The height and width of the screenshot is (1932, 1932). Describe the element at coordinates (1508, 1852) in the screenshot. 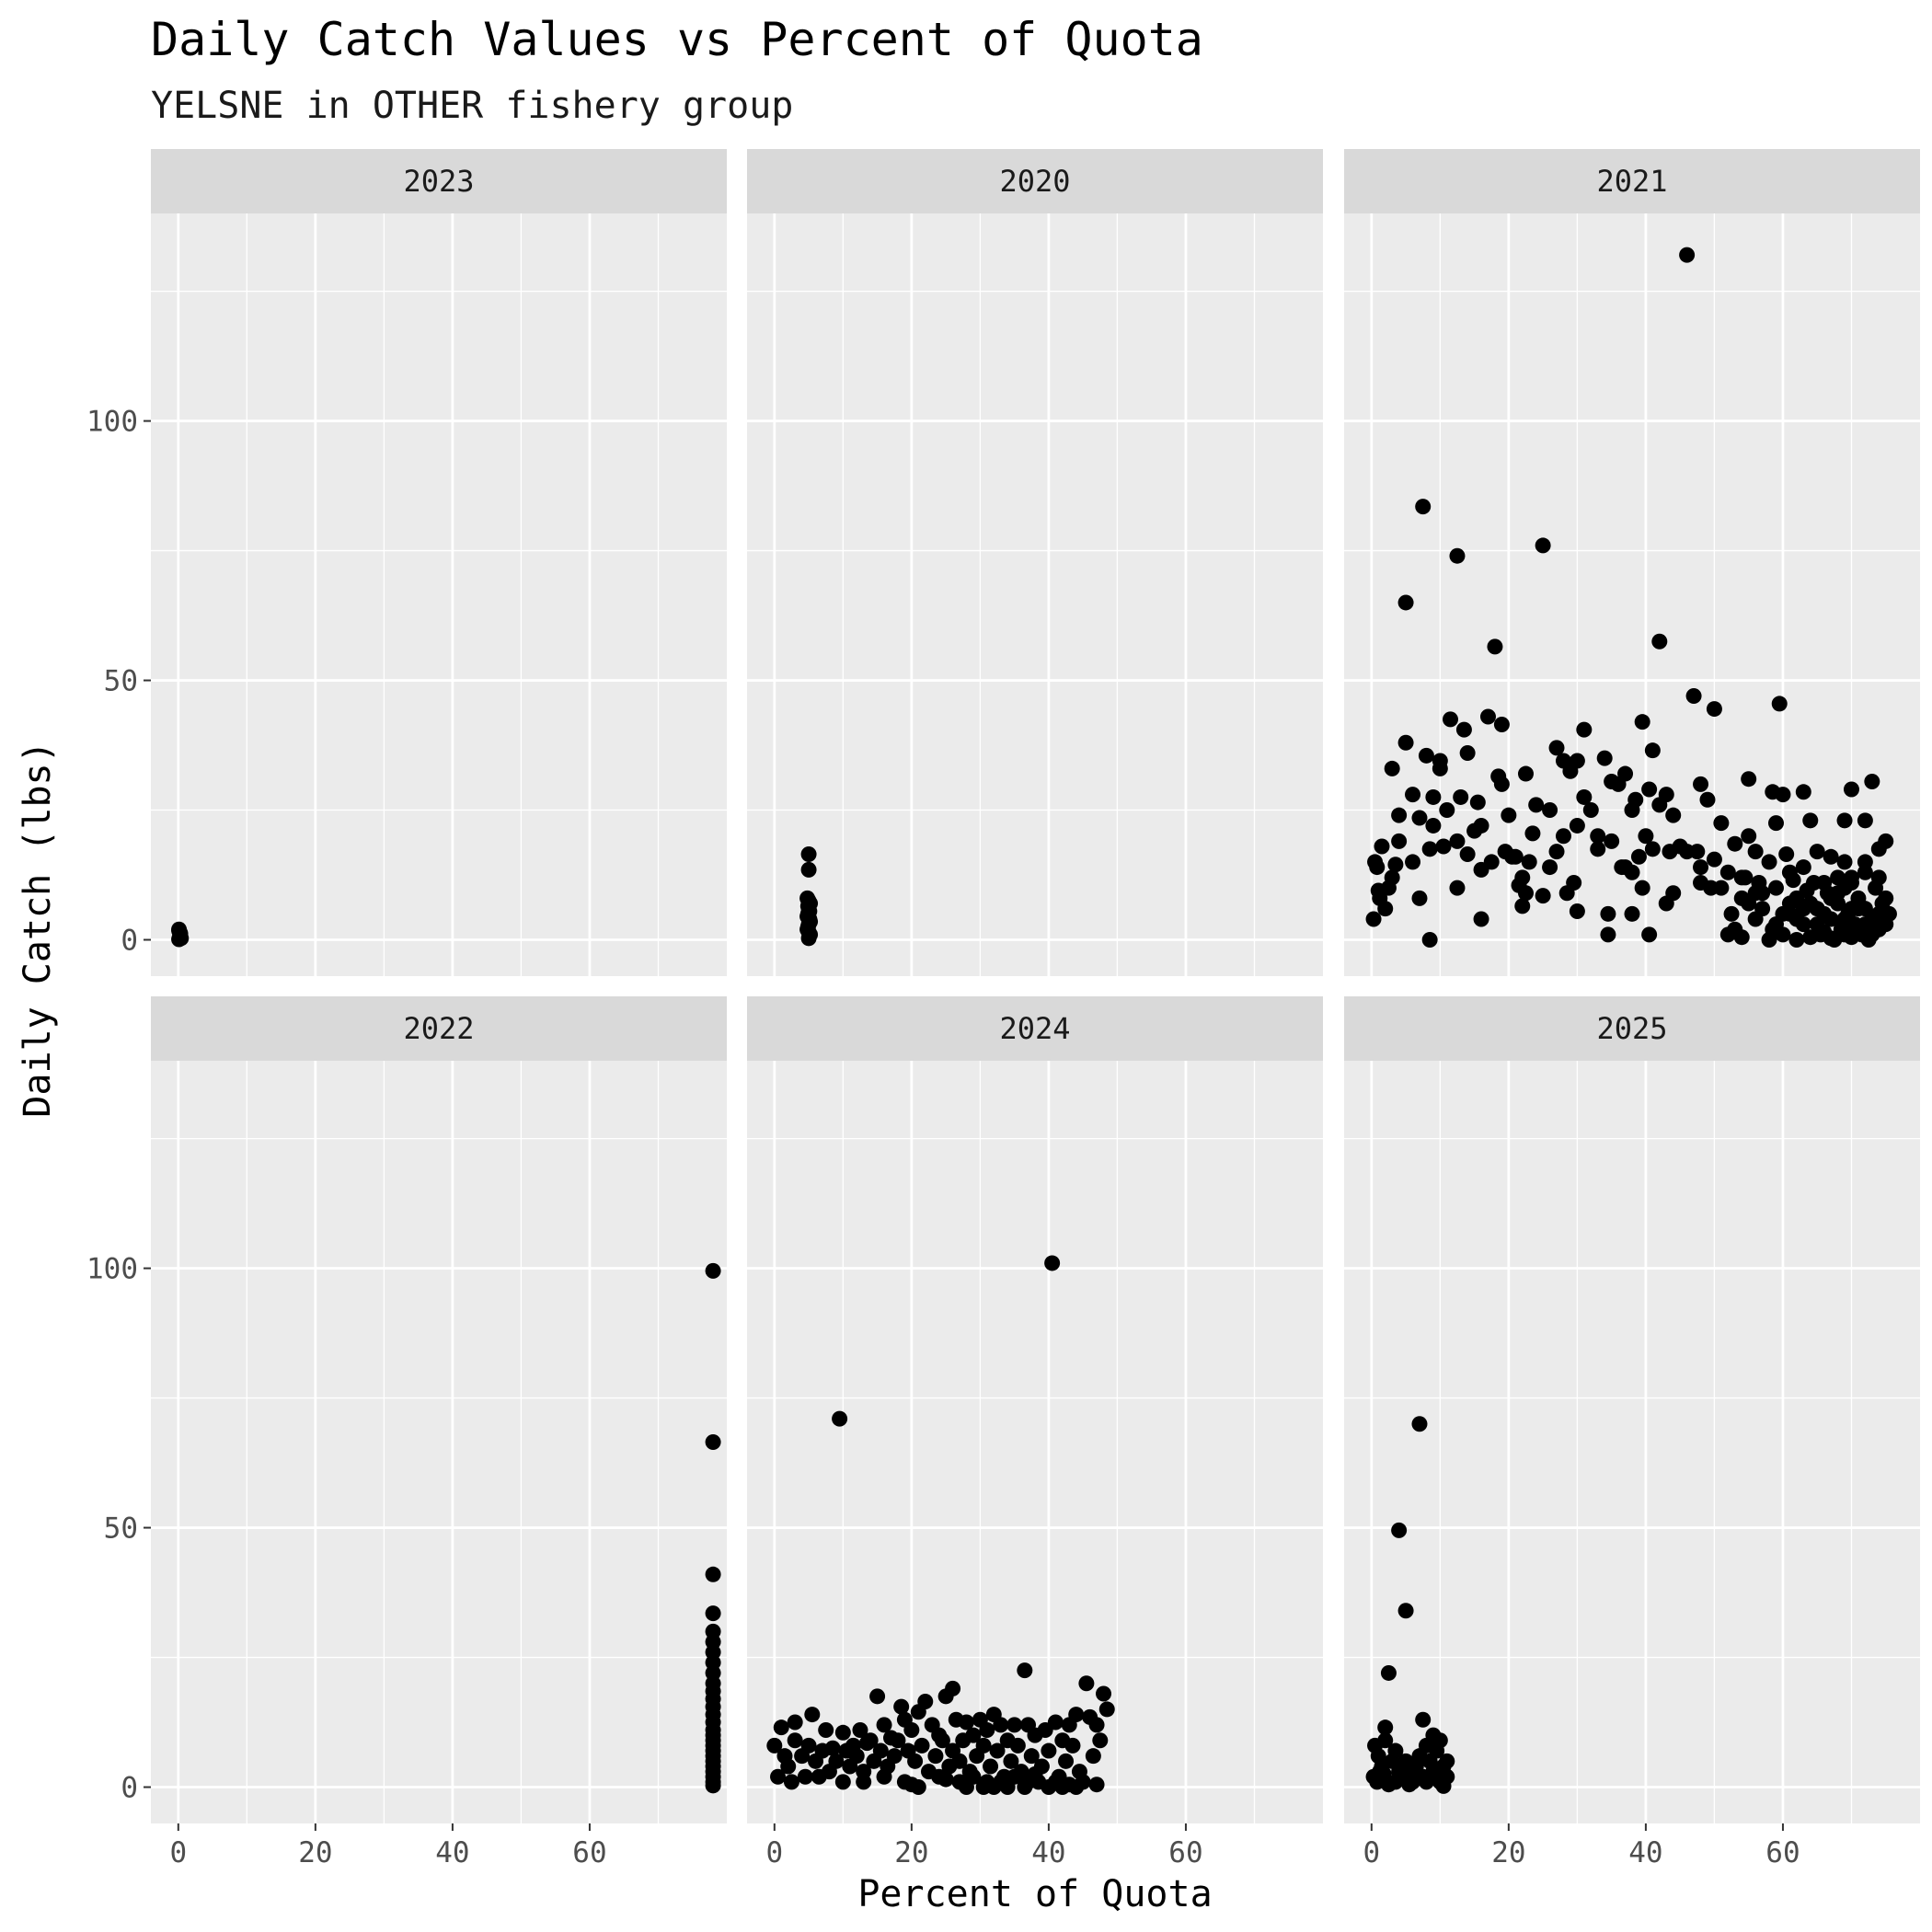

I see `x-tick-label: 20` at that location.